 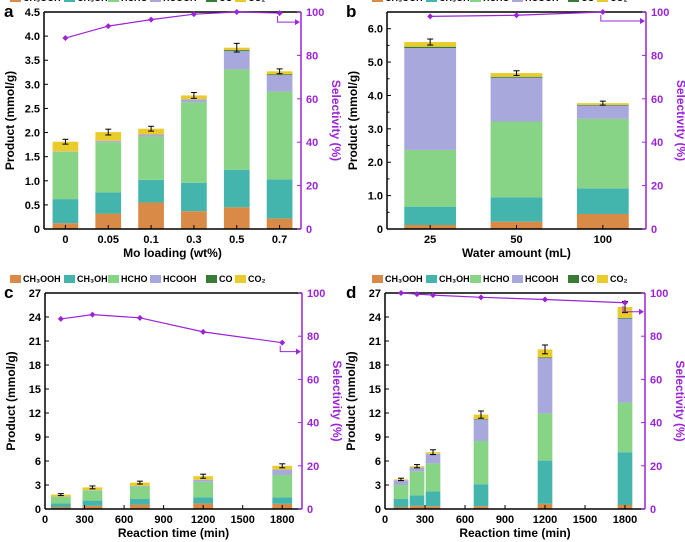 I want to click on y2-tick-label: 0, so click(x=654, y=230).